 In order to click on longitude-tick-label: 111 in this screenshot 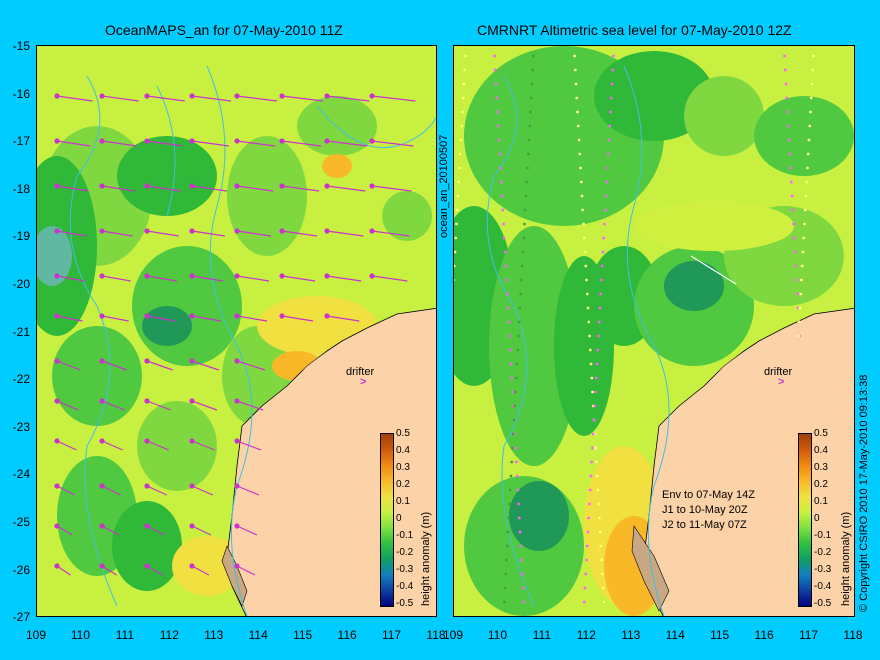, I will do `click(541, 635)`.